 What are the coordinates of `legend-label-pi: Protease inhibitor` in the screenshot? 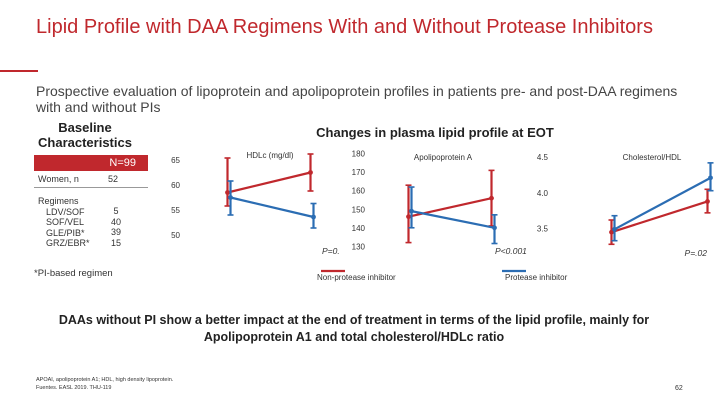 It's located at (536, 277).